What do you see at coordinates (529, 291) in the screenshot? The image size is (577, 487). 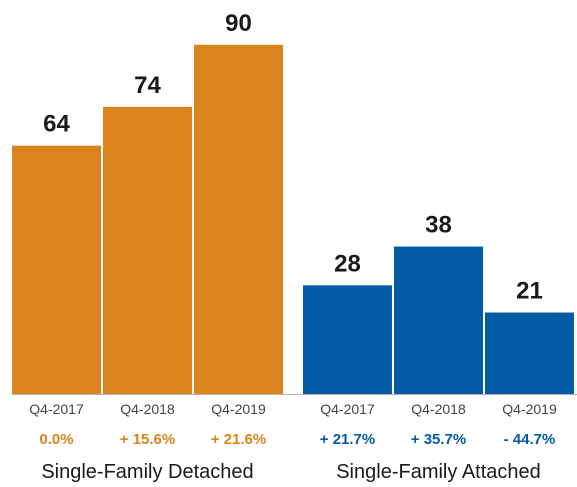 I see `data-label: 21` at bounding box center [529, 291].